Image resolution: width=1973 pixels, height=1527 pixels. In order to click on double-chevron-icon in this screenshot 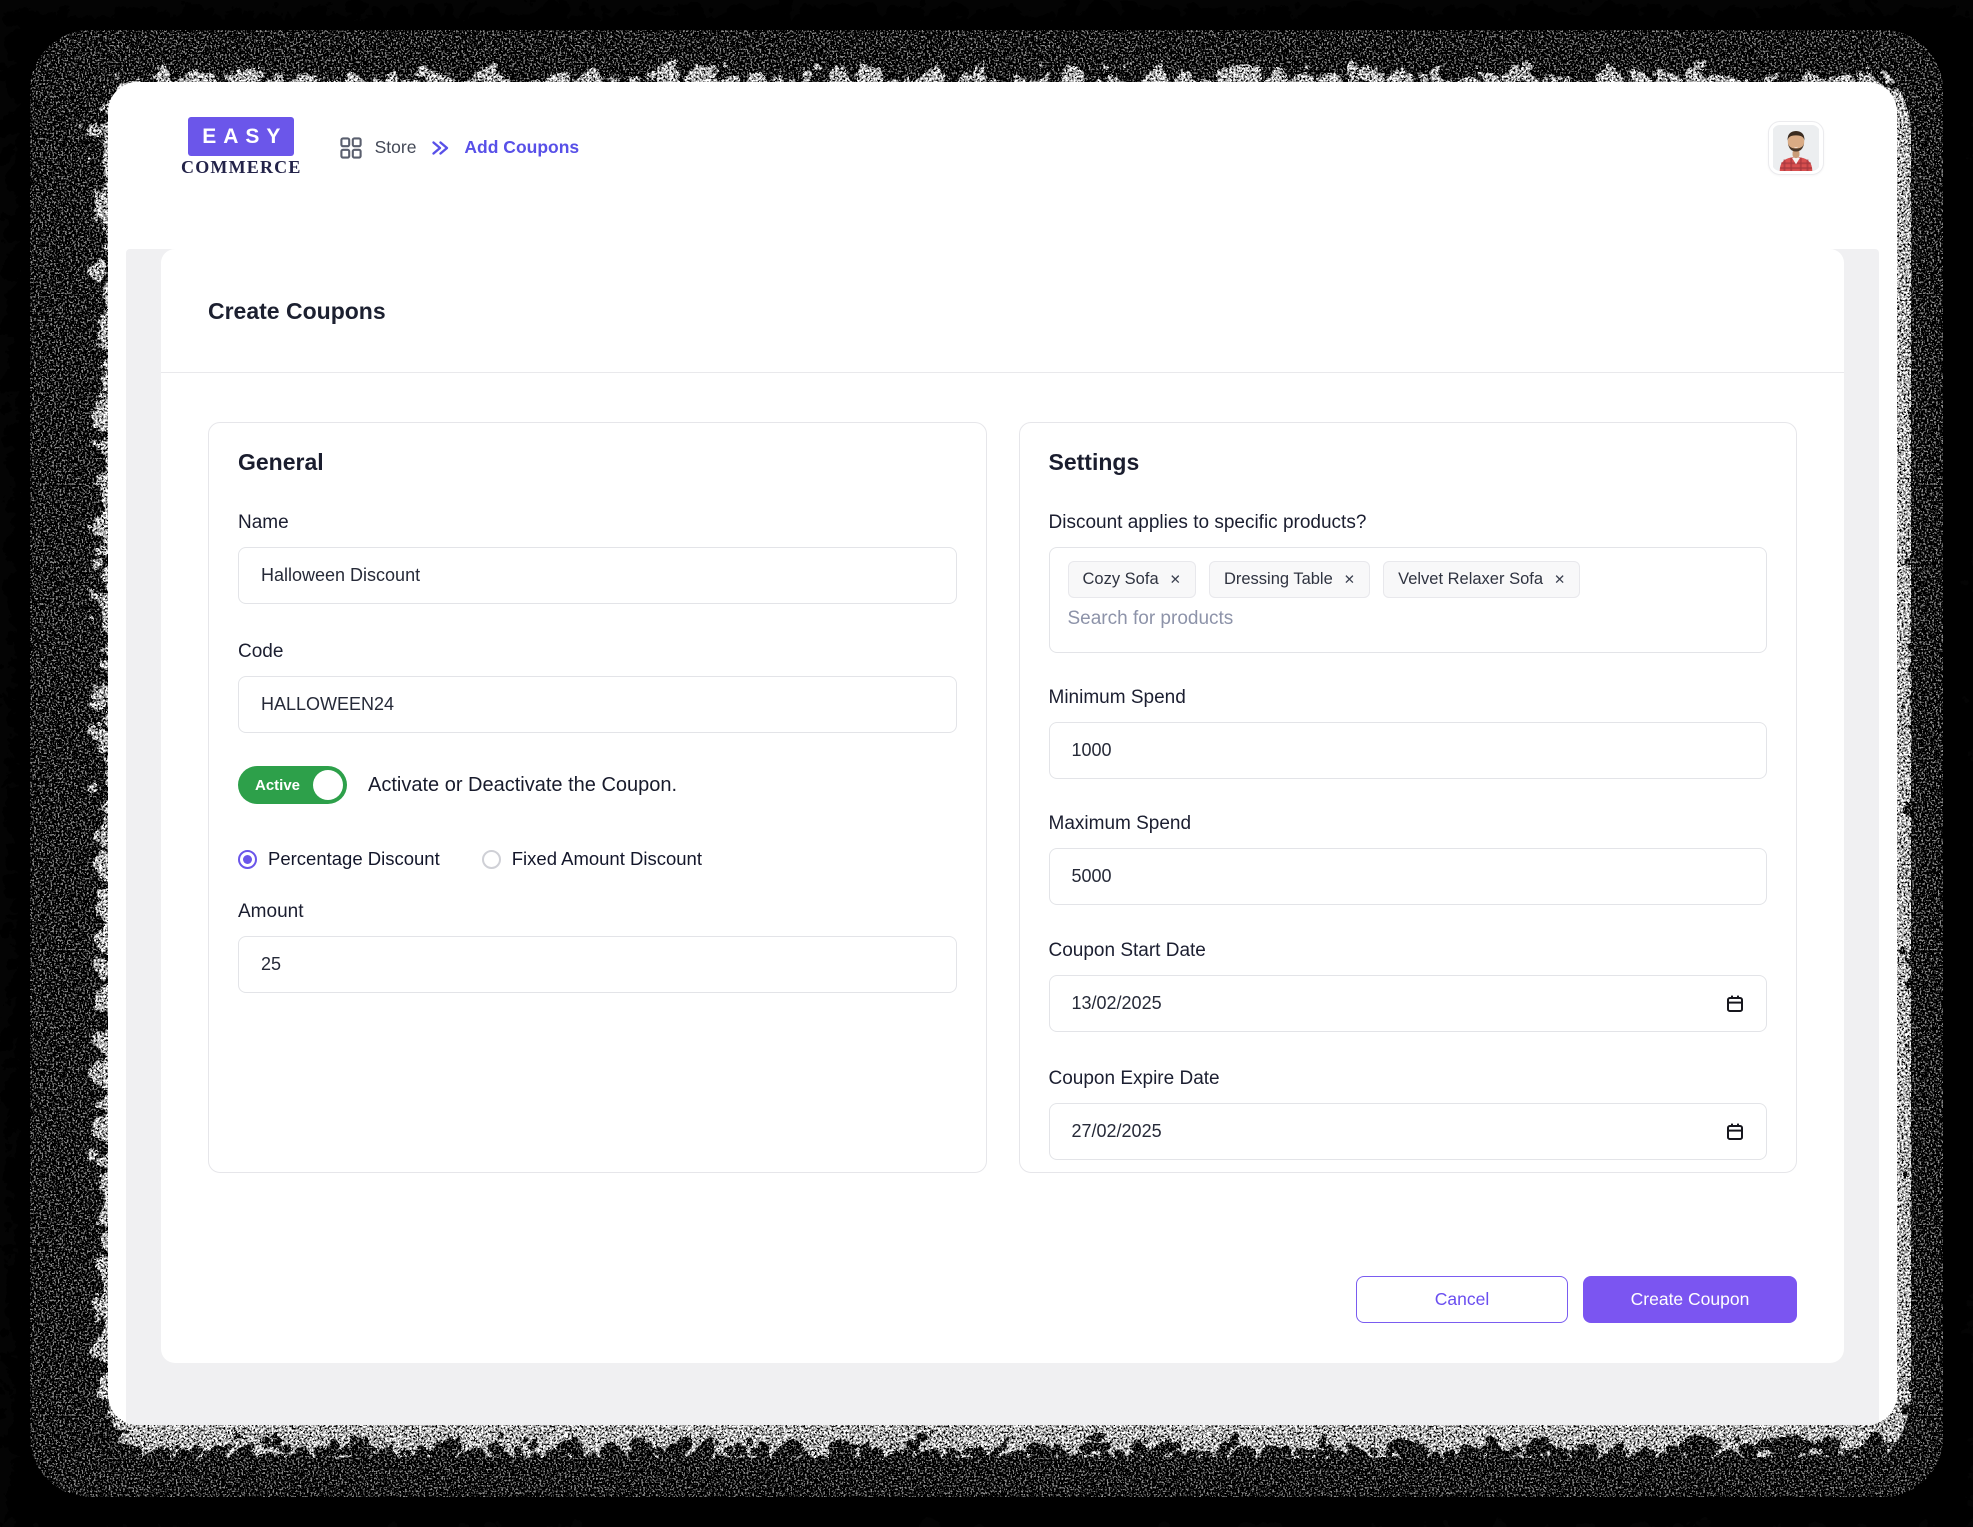, I will do `click(440, 148)`.